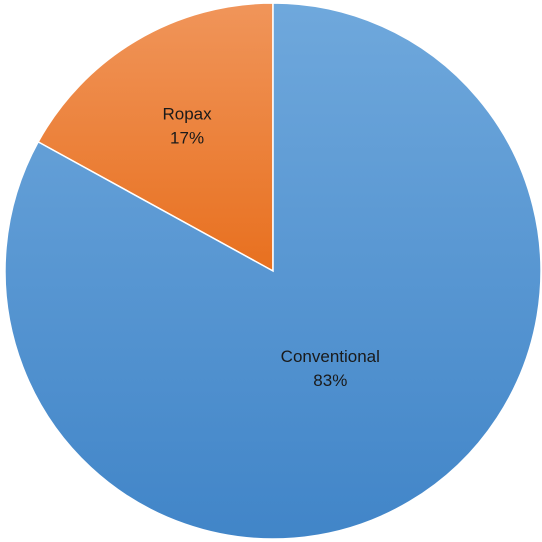  Describe the element at coordinates (330, 380) in the screenshot. I see `slice-percent-conventional: 83%` at that location.